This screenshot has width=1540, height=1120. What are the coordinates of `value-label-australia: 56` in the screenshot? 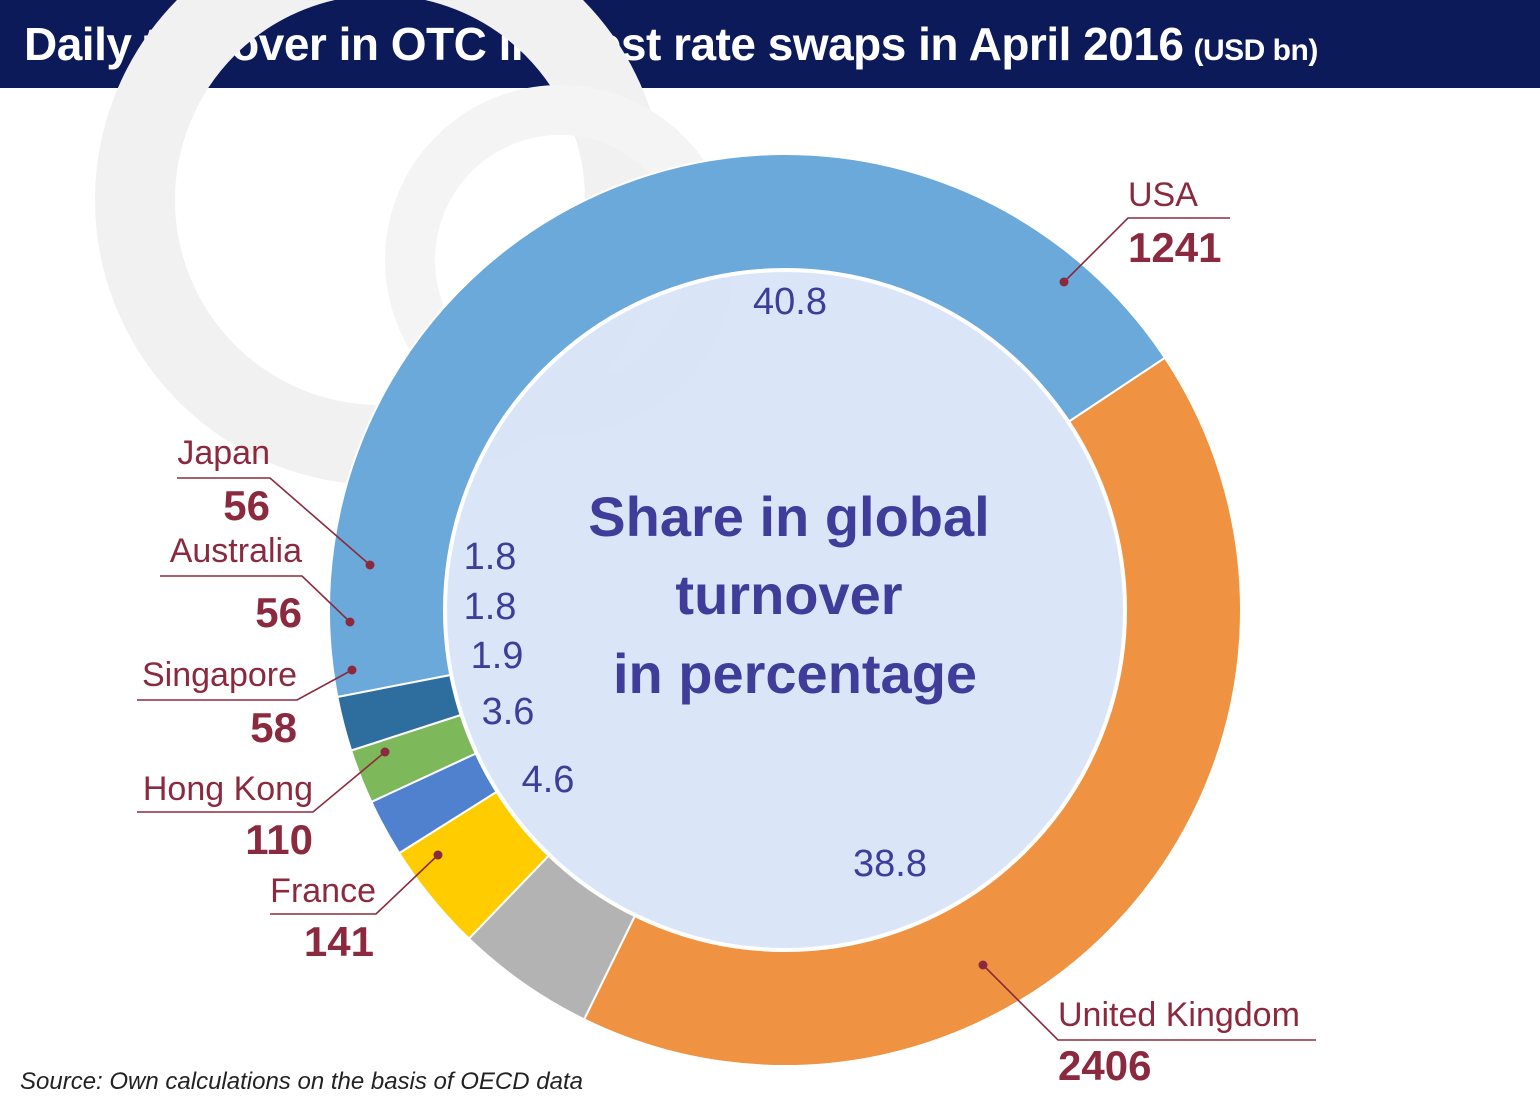 It's located at (278, 612).